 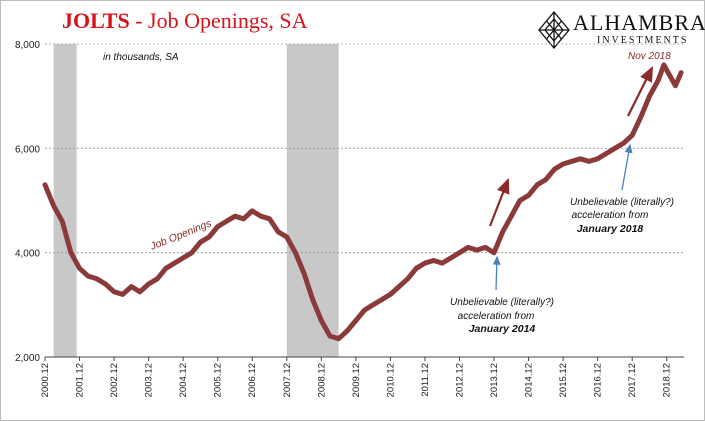 I want to click on x-tick-label: 2012.12, so click(x=459, y=380).